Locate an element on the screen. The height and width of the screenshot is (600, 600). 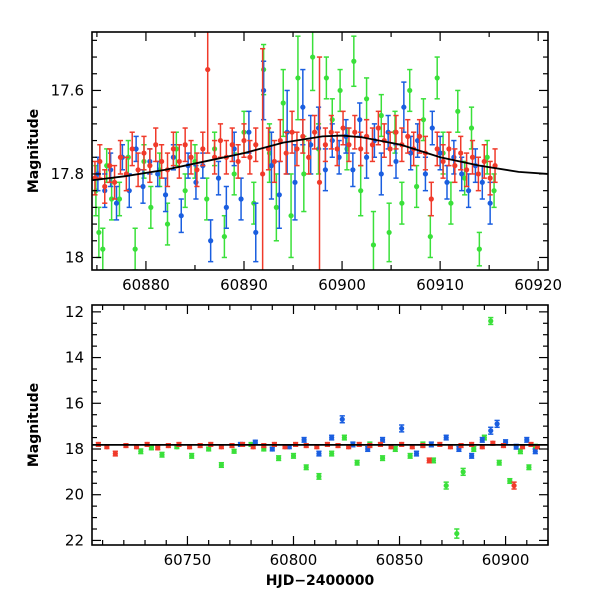
y-tick-label: 20 is located at coordinates (74, 495).